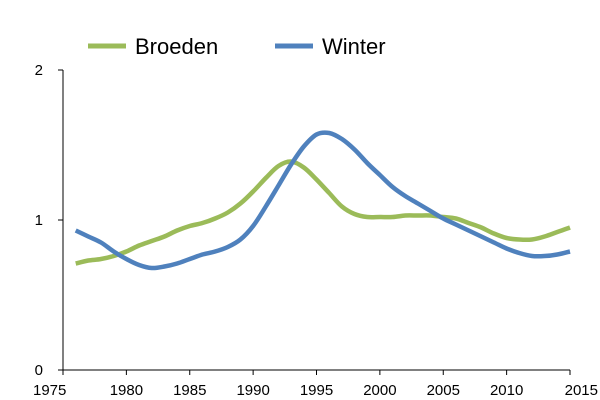 This screenshot has height=400, width=600. Describe the element at coordinates (581, 390) in the screenshot. I see `x-tick-label: 2015` at that location.